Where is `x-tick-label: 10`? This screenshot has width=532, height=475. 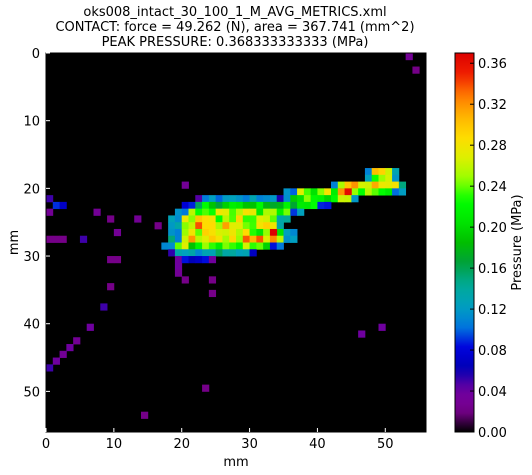 x-tick-label: 10 is located at coordinates (114, 444).